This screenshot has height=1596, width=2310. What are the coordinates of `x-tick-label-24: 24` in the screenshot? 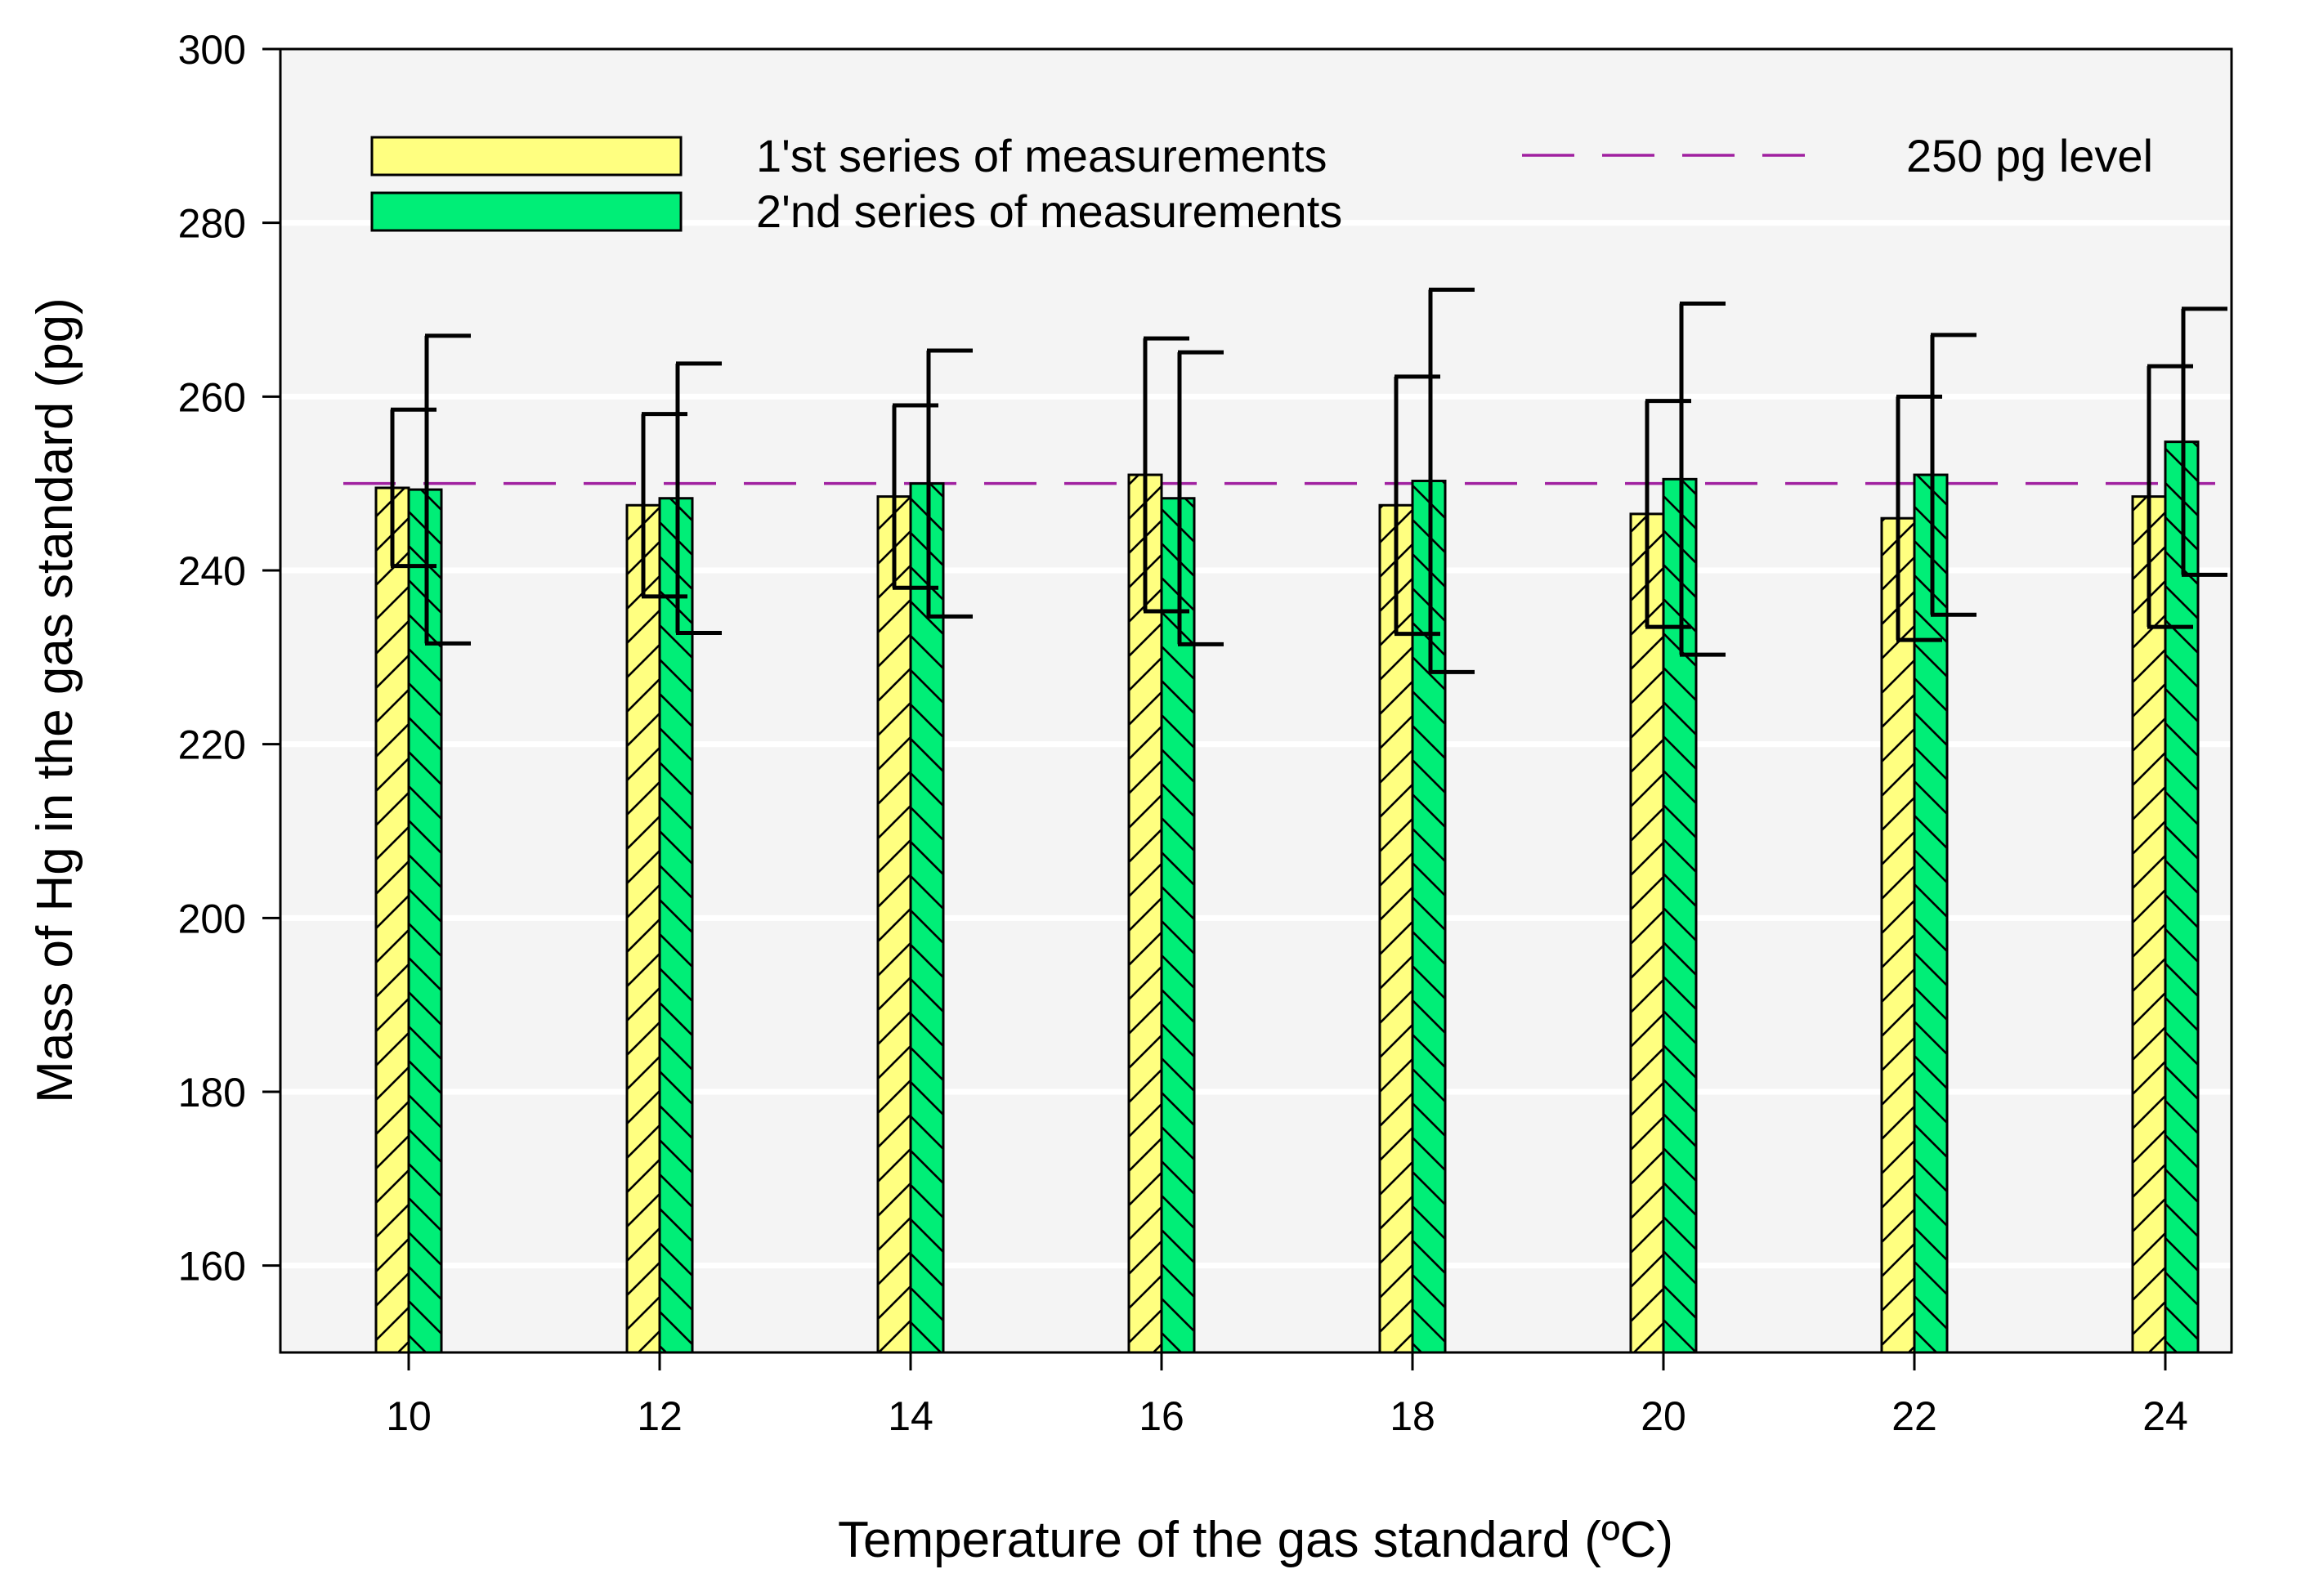 It's located at (2165, 1416).